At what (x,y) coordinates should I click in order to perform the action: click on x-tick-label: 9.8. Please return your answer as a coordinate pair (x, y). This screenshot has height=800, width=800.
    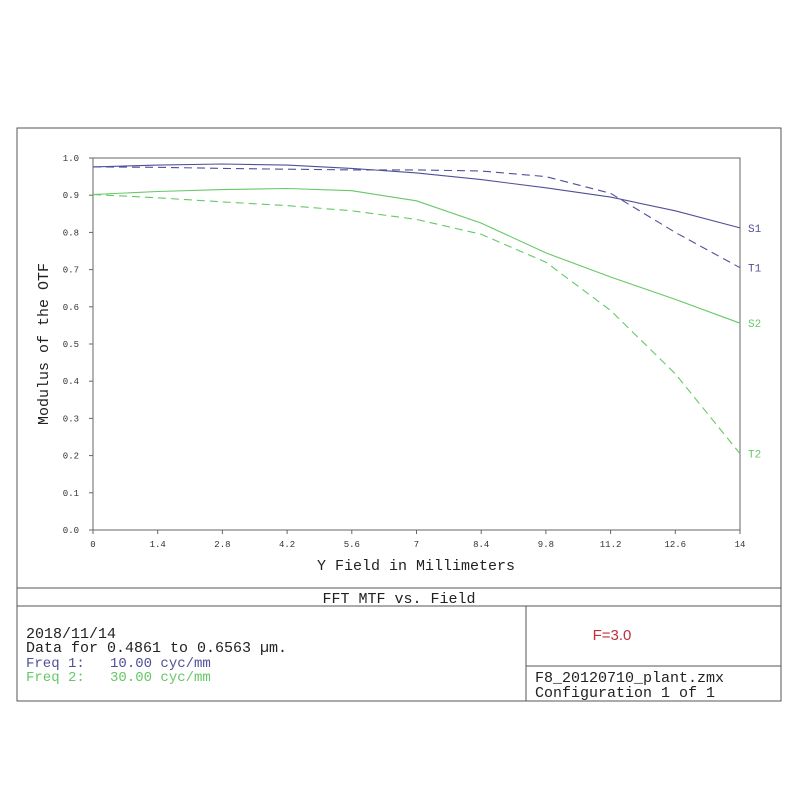
    Looking at the image, I should click on (546, 545).